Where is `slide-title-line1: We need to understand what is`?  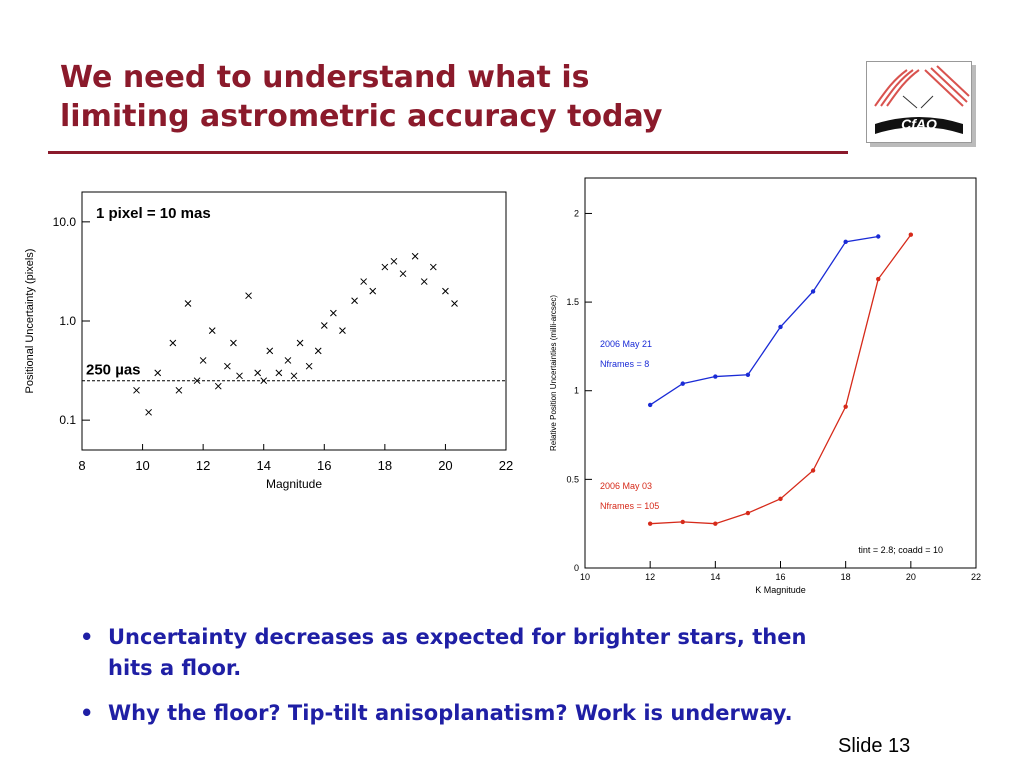
slide-title-line1: We need to understand what is is located at coordinates (325, 77).